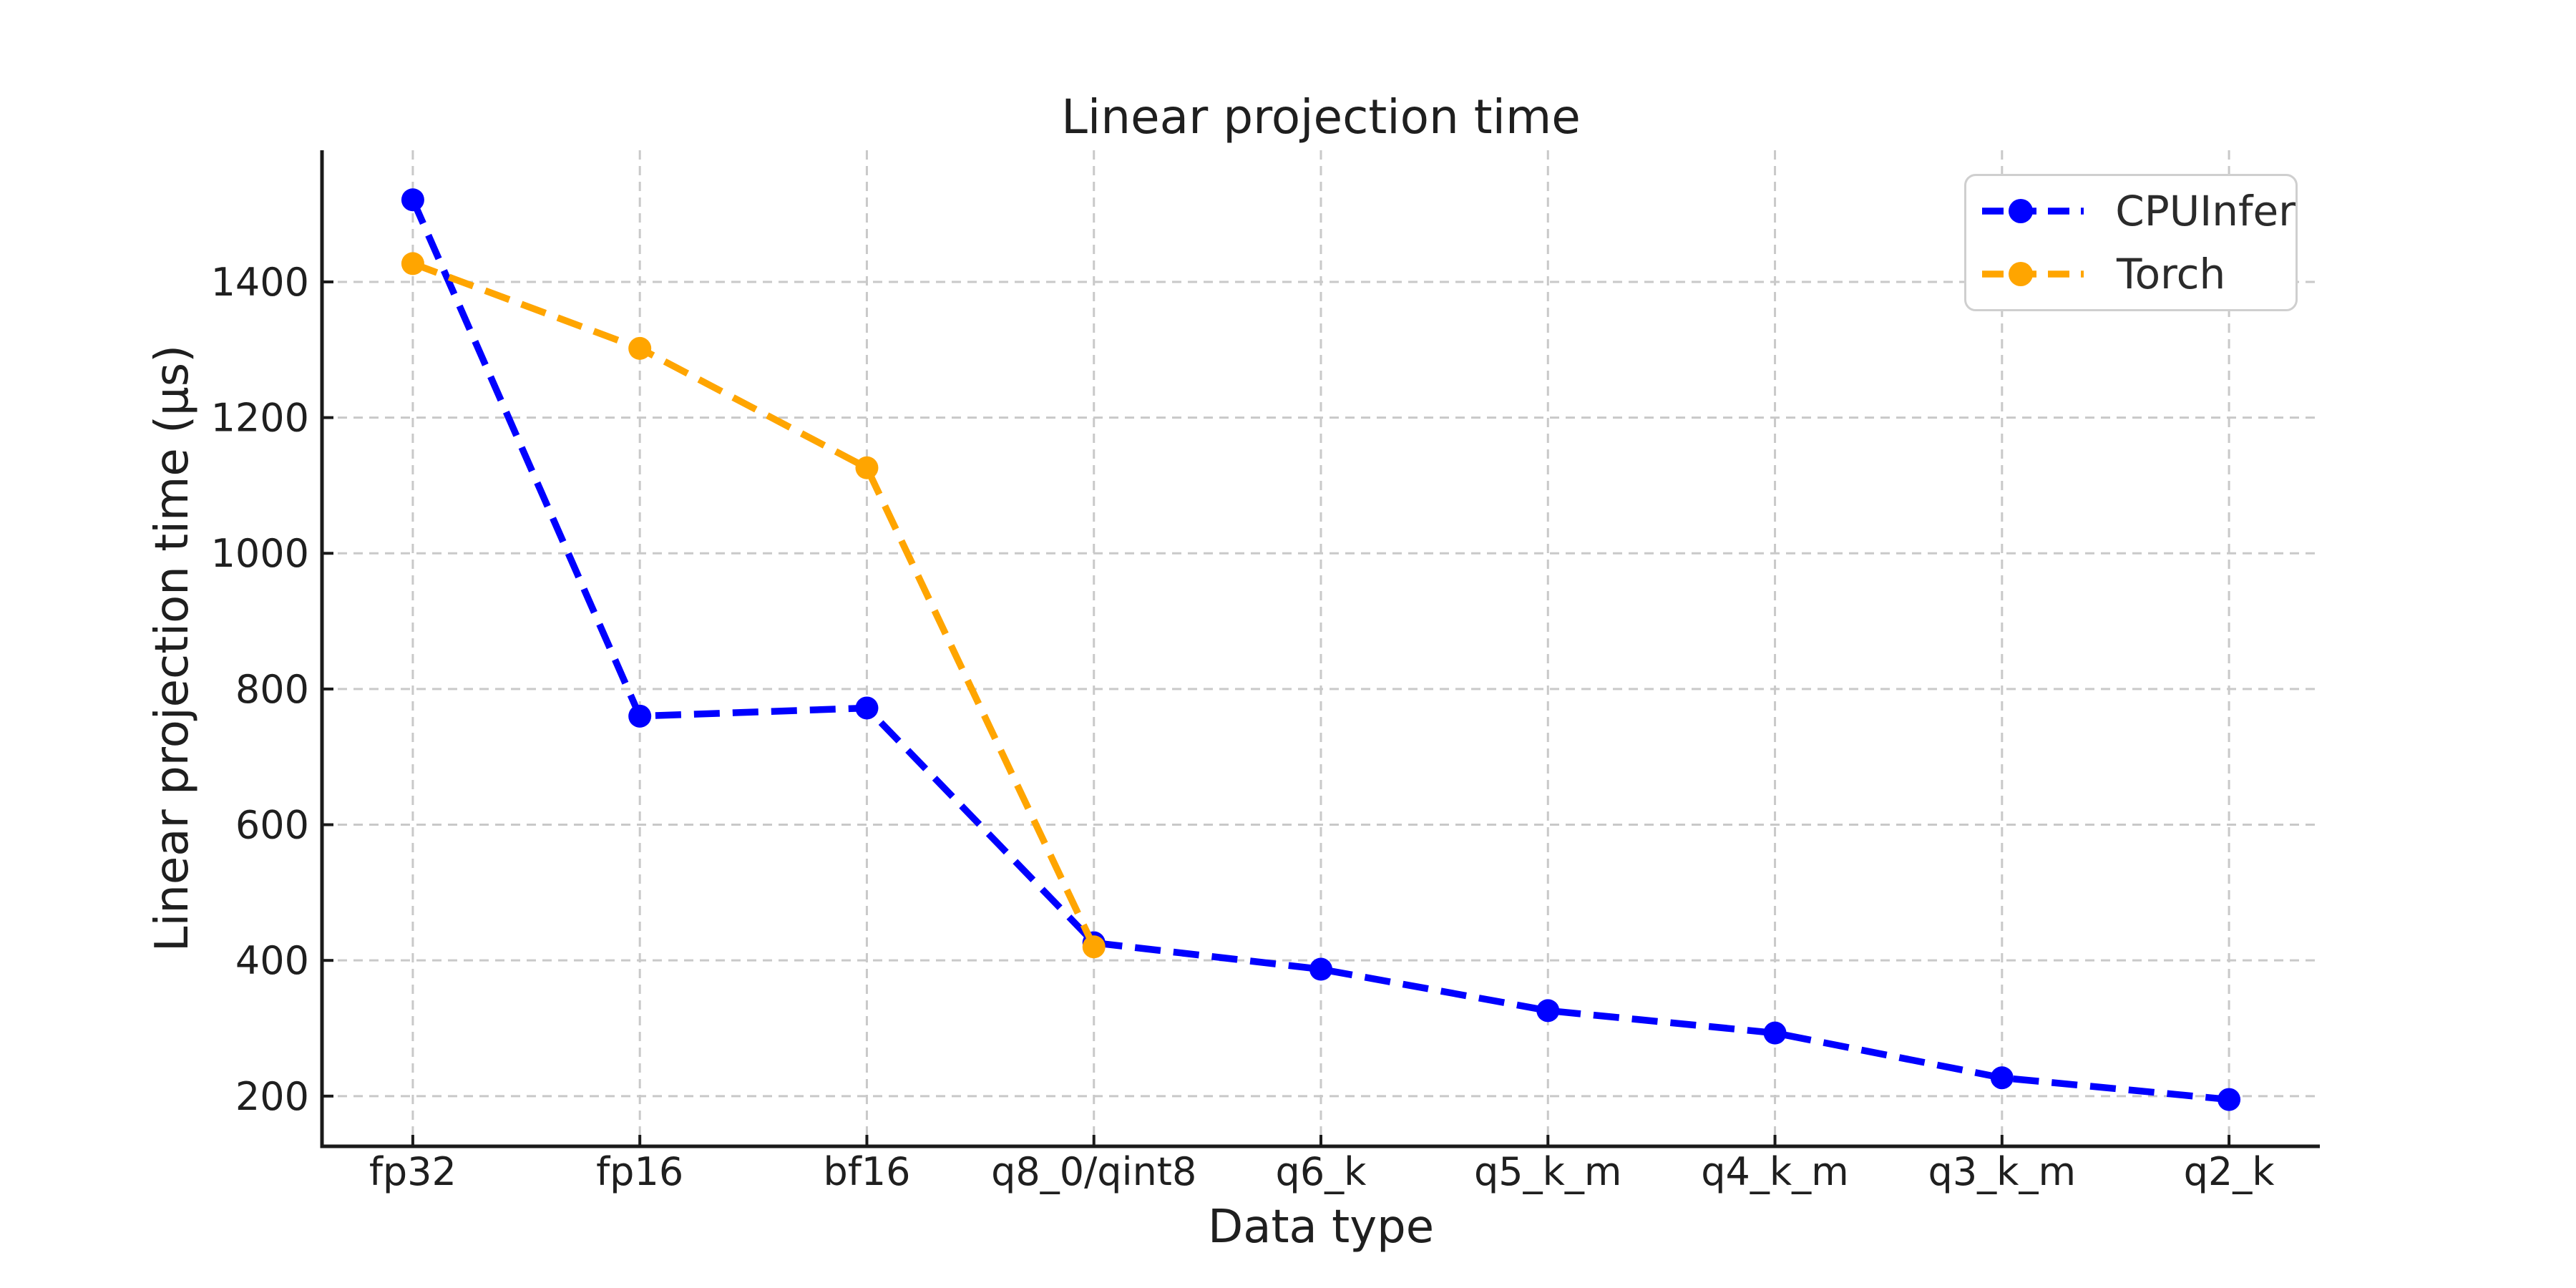 The image size is (2576, 1288). Describe the element at coordinates (1321, 1227) in the screenshot. I see `x-axis-label: Data type` at that location.